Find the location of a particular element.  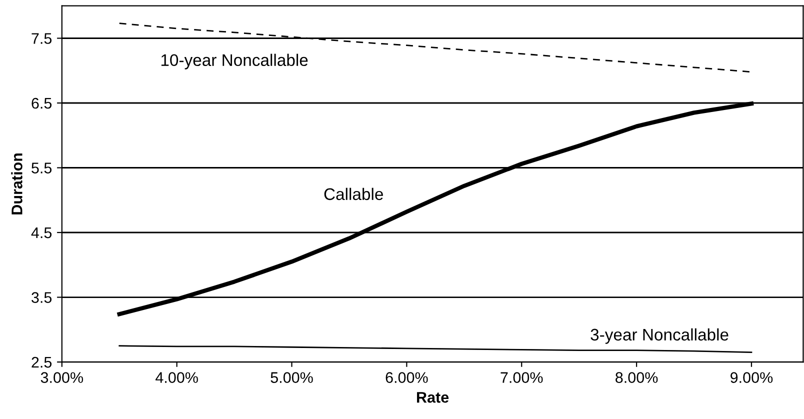

x-tick-label: 9.00% is located at coordinates (751, 377).